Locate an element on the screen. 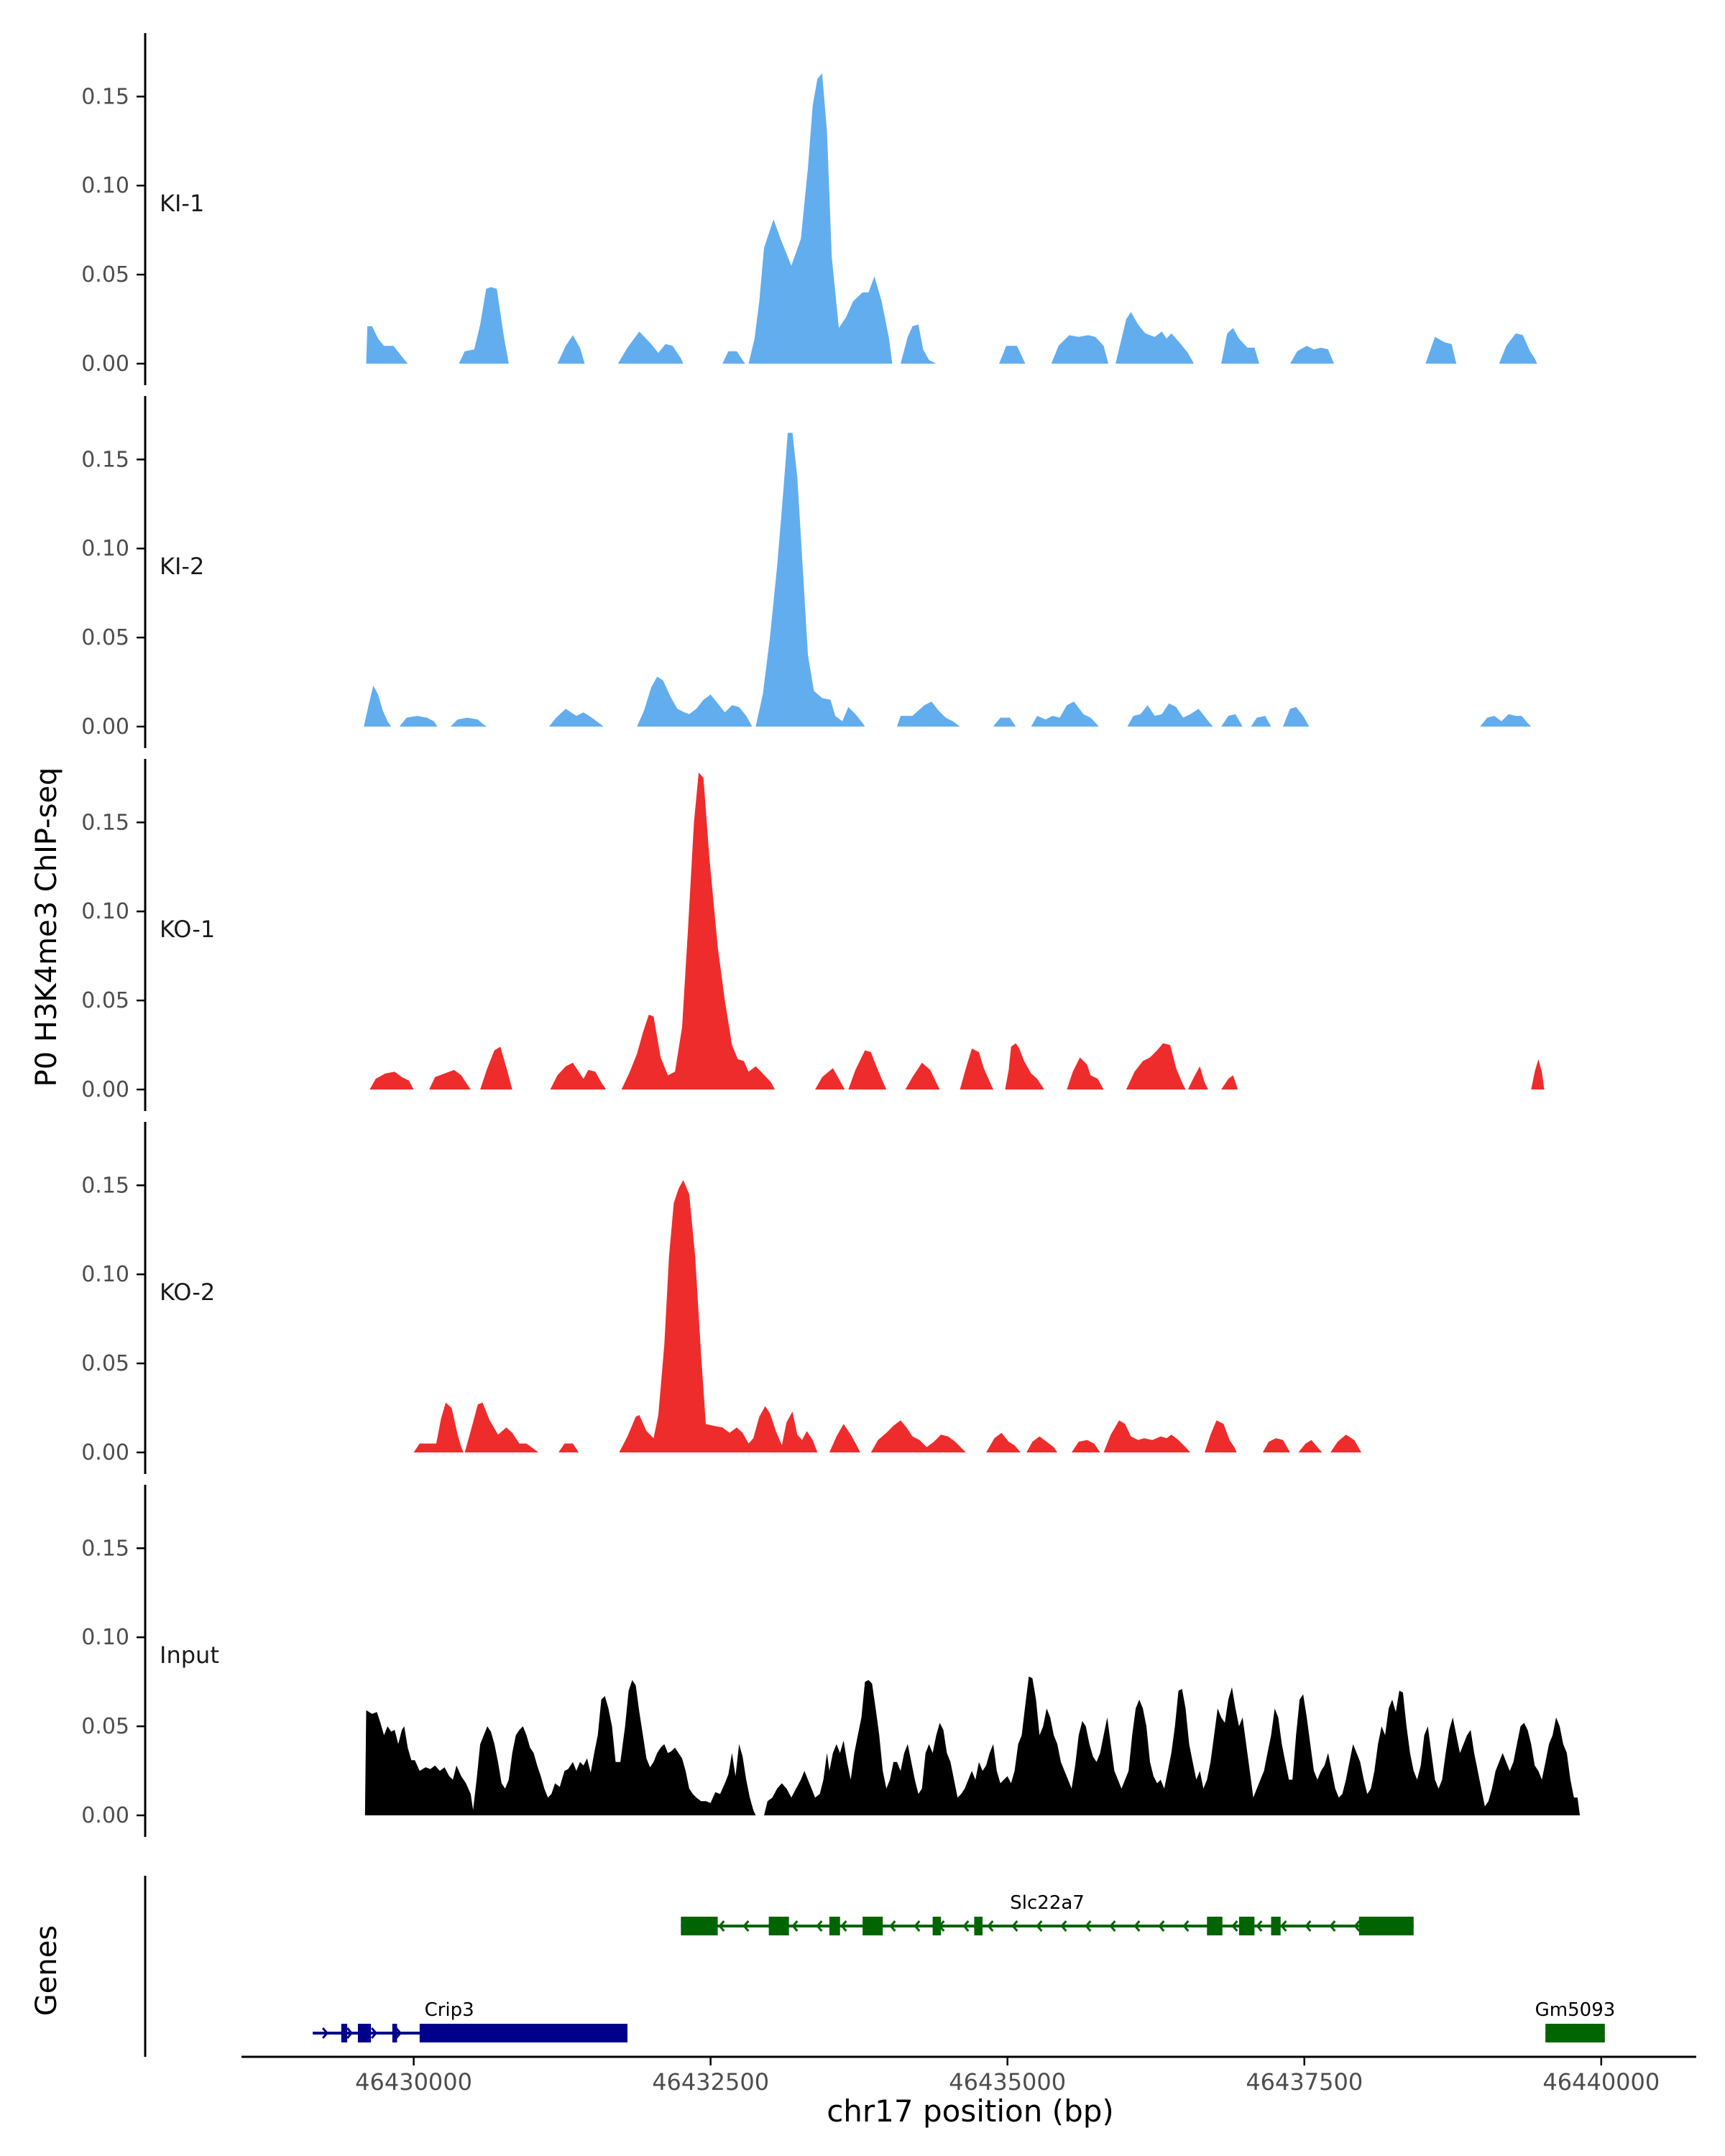 The image size is (1725, 2156). gene-slc22a7: Slc22a7 is located at coordinates (1047, 1913).